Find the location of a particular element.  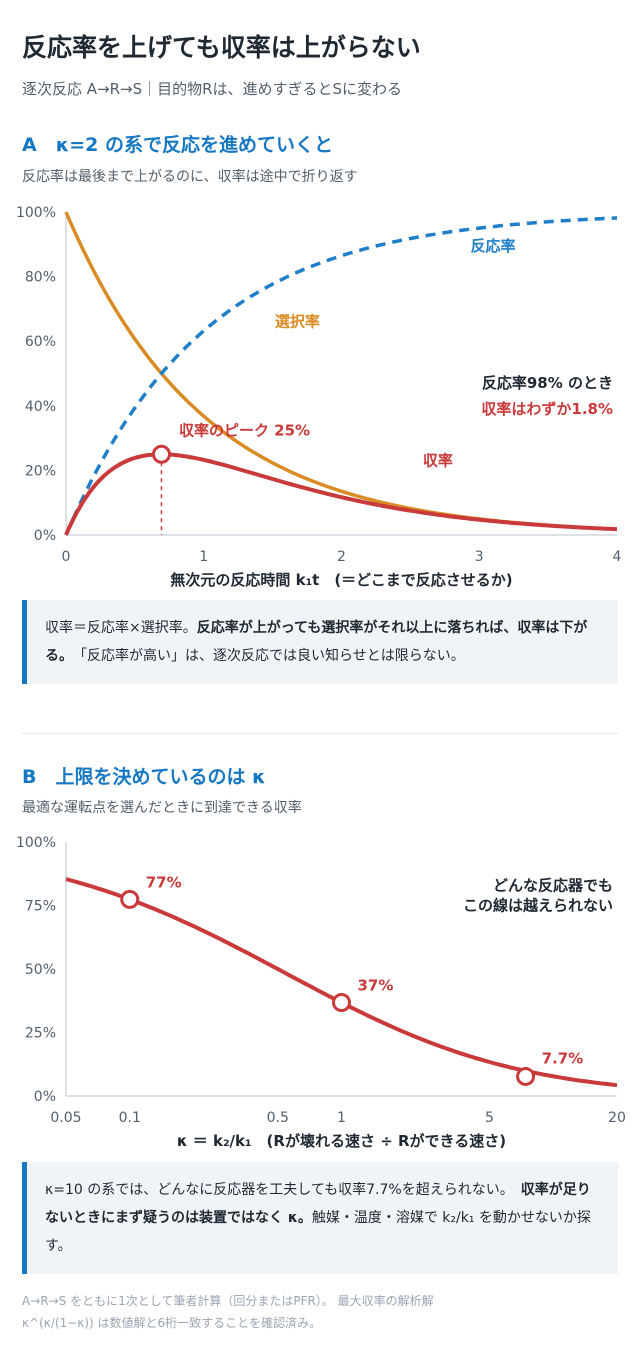

point-label: 7.7% is located at coordinates (563, 1058).